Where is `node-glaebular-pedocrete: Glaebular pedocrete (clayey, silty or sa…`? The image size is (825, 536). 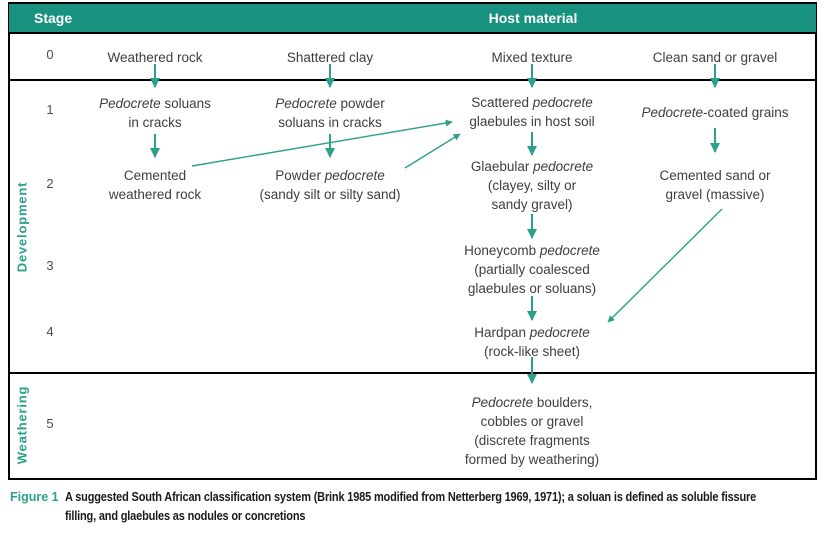
node-glaebular-pedocrete: Glaebular pedocrete (clayey, silty or sa… is located at coordinates (532, 185).